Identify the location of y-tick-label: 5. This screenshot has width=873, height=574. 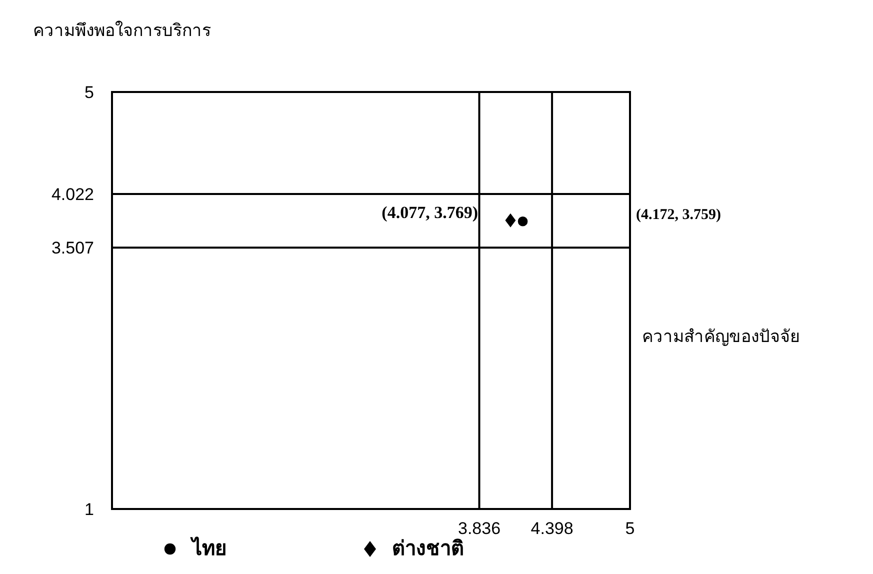
(89, 92).